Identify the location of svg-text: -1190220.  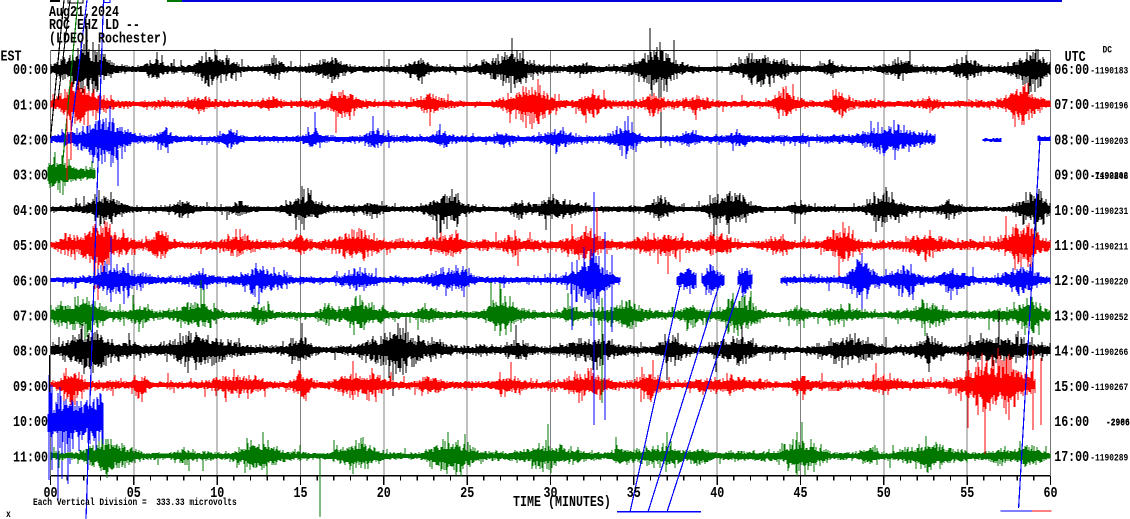
(1109, 282).